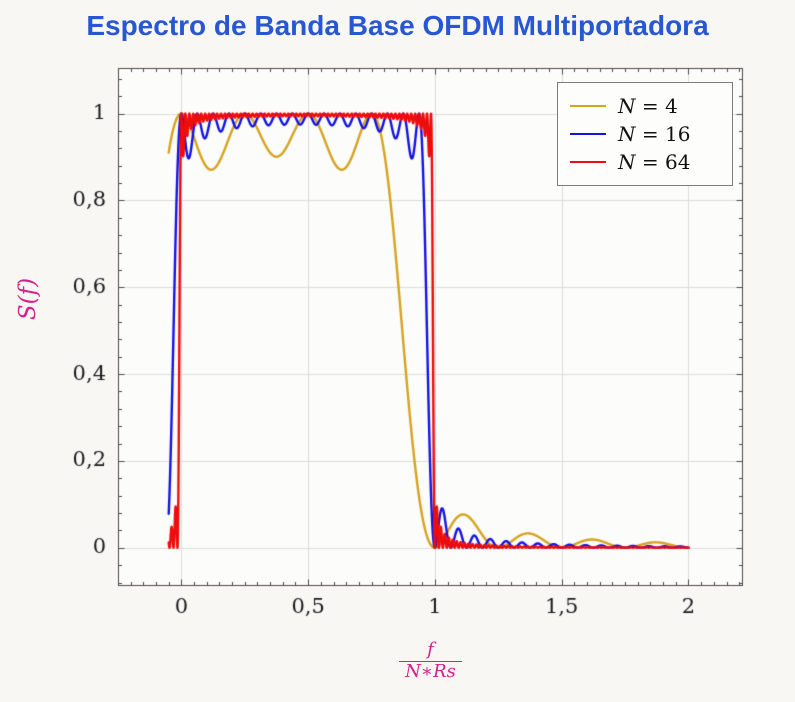  I want to click on y-axis-label: S(f), so click(28, 299).